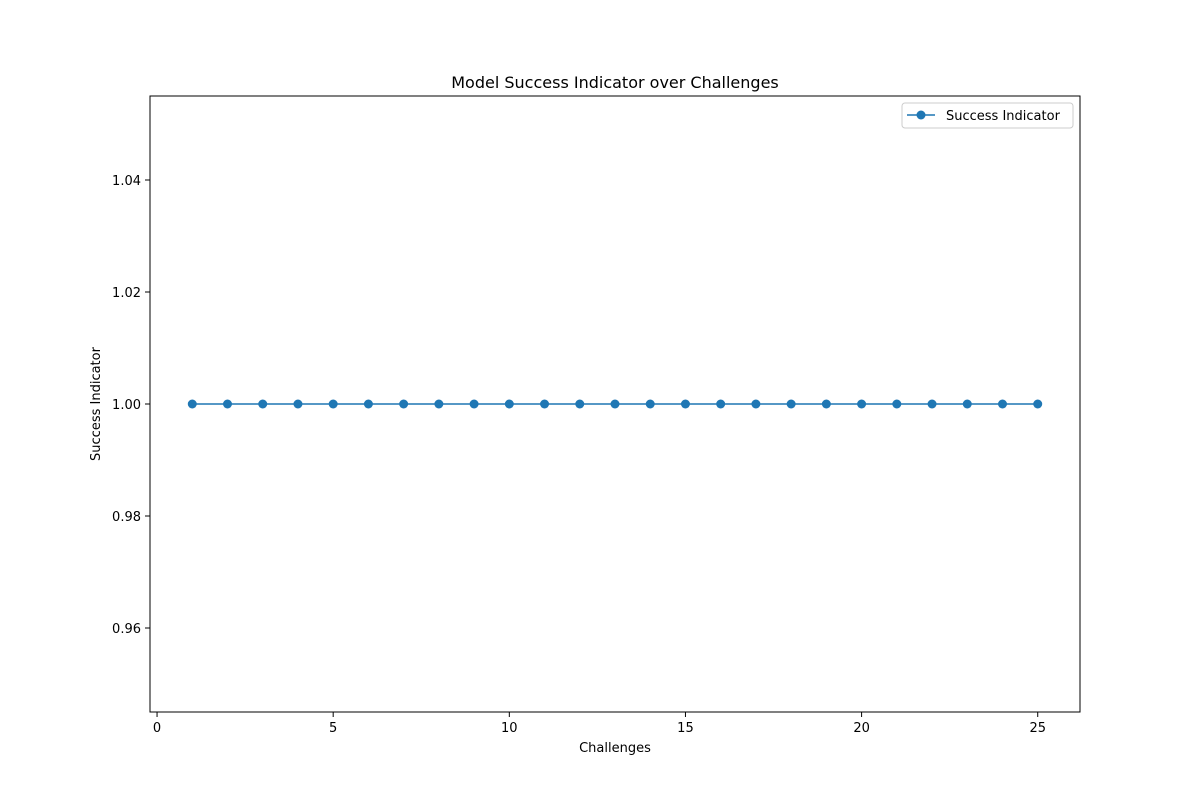  I want to click on x-tick-label: 10, so click(509, 728).